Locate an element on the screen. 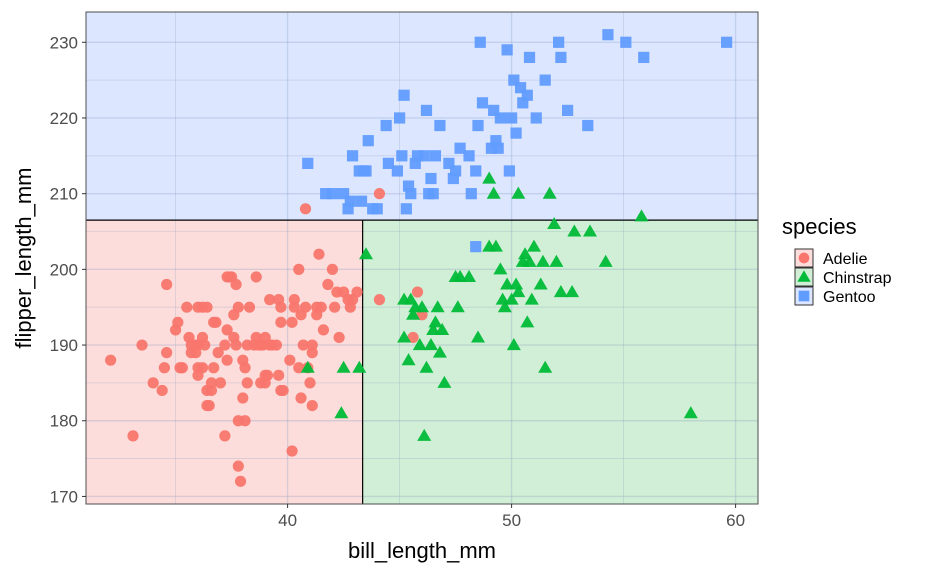 The image size is (936, 581). y-tick-label: 220 is located at coordinates (64, 118).